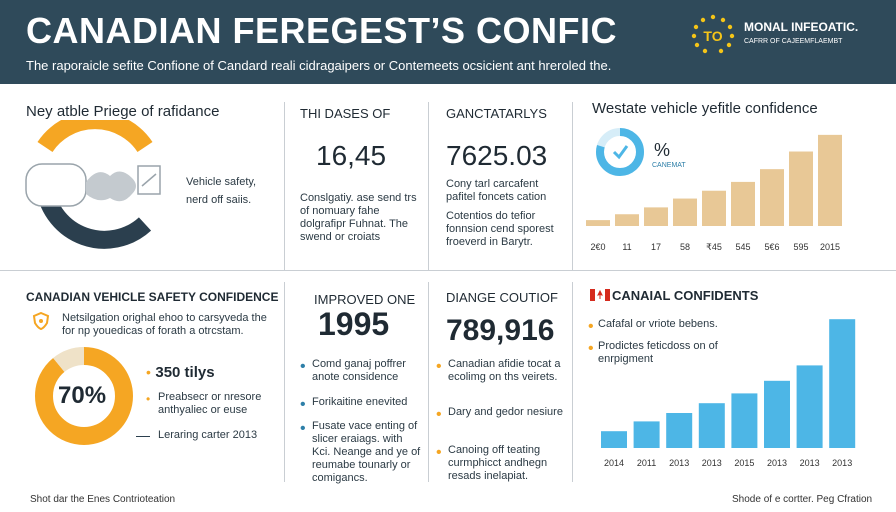 The image size is (896, 512). What do you see at coordinates (221, 182) in the screenshot?
I see `panel1-caption-1: Vehicle safety,` at bounding box center [221, 182].